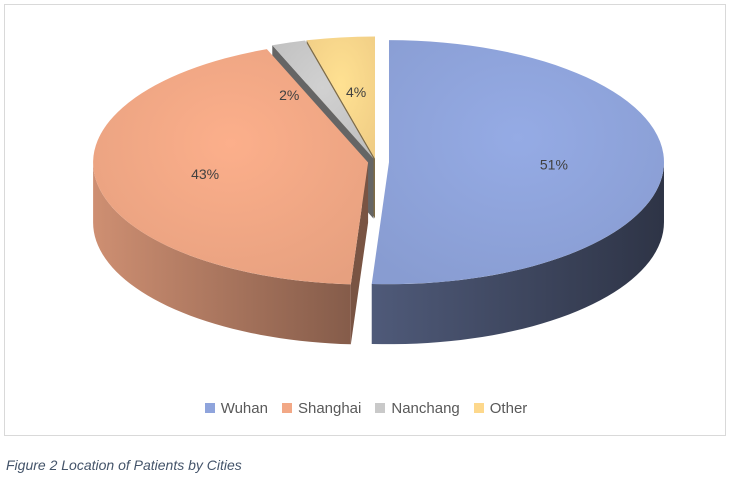 The height and width of the screenshot is (482, 740). I want to click on legend-item-wuhan: Wuhan, so click(236, 408).